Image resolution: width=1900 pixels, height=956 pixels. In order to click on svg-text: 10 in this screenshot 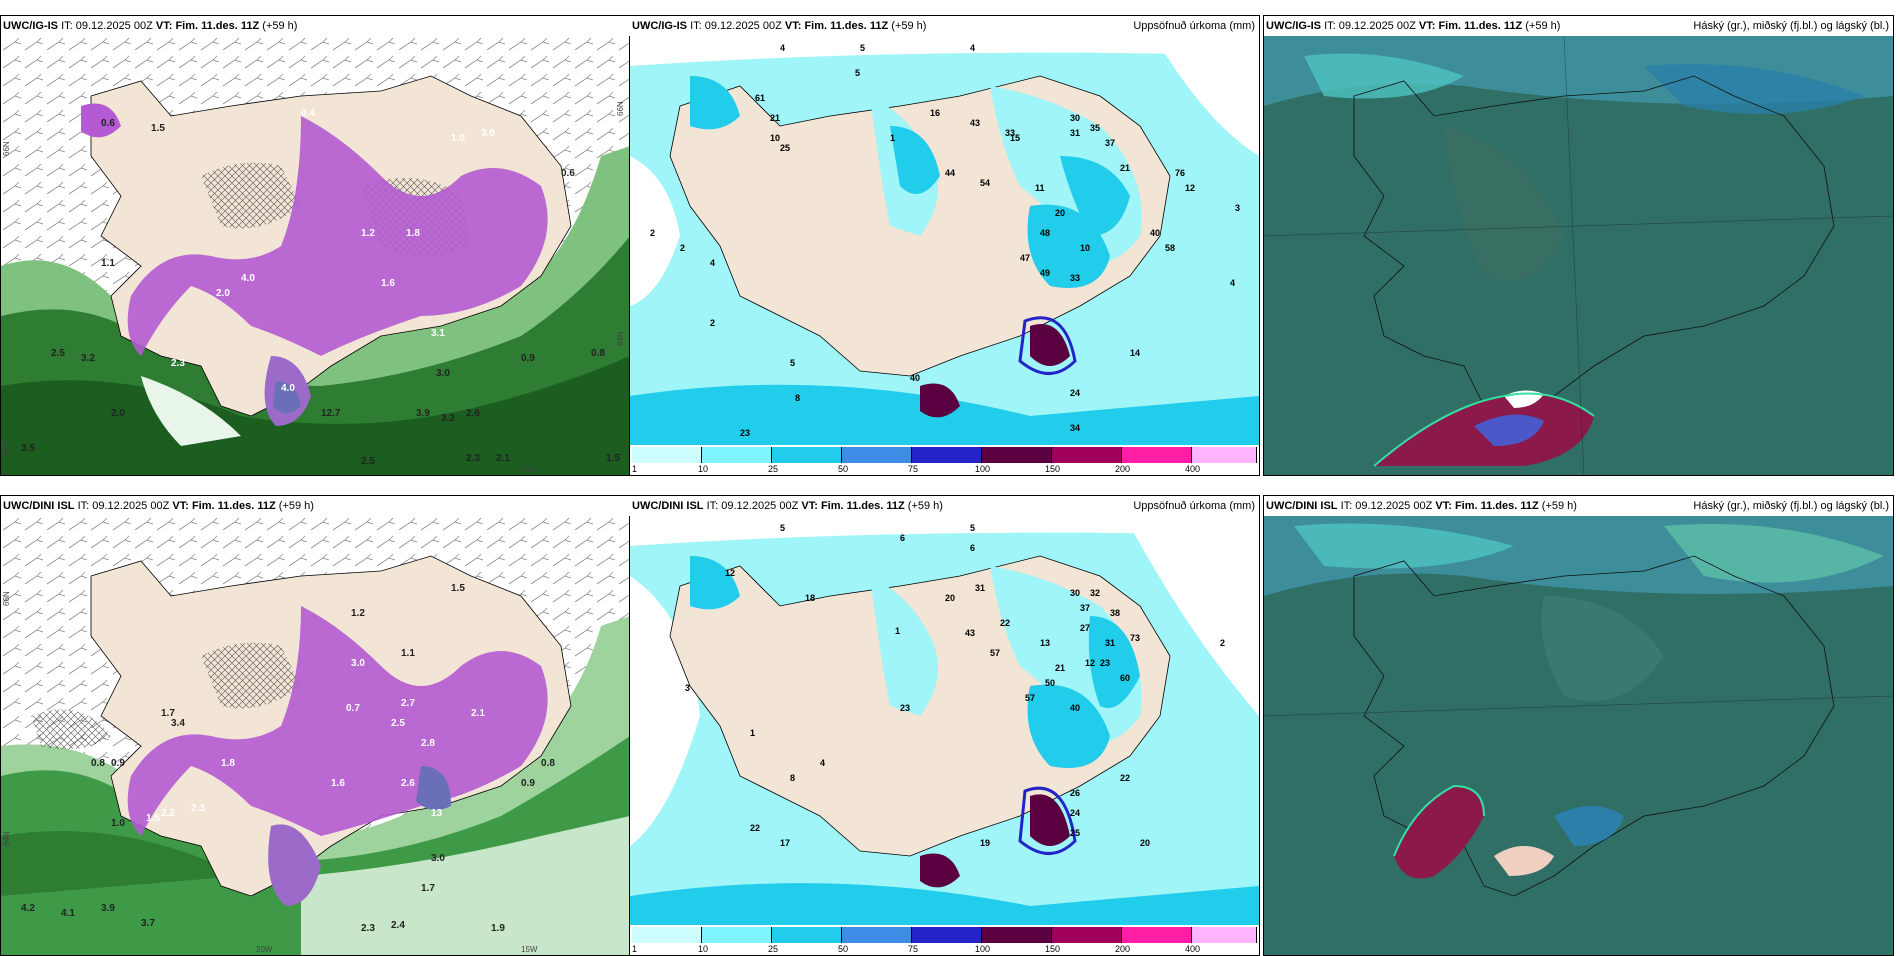, I will do `click(1085, 248)`.